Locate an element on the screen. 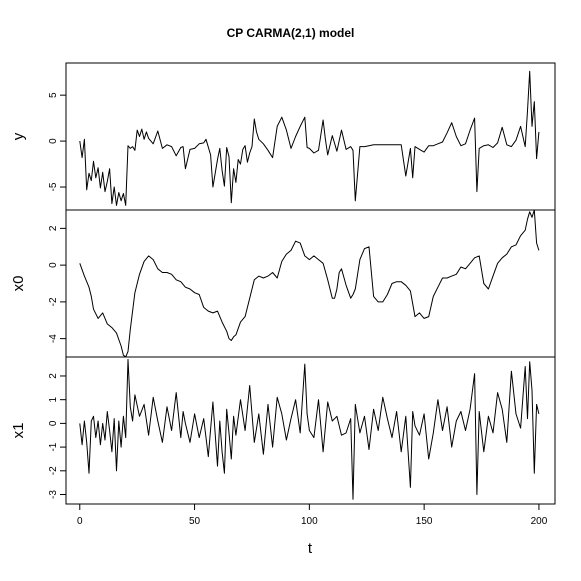 This screenshot has height=581, width=581. y-axis-label-x1: x1 is located at coordinates (18, 431).